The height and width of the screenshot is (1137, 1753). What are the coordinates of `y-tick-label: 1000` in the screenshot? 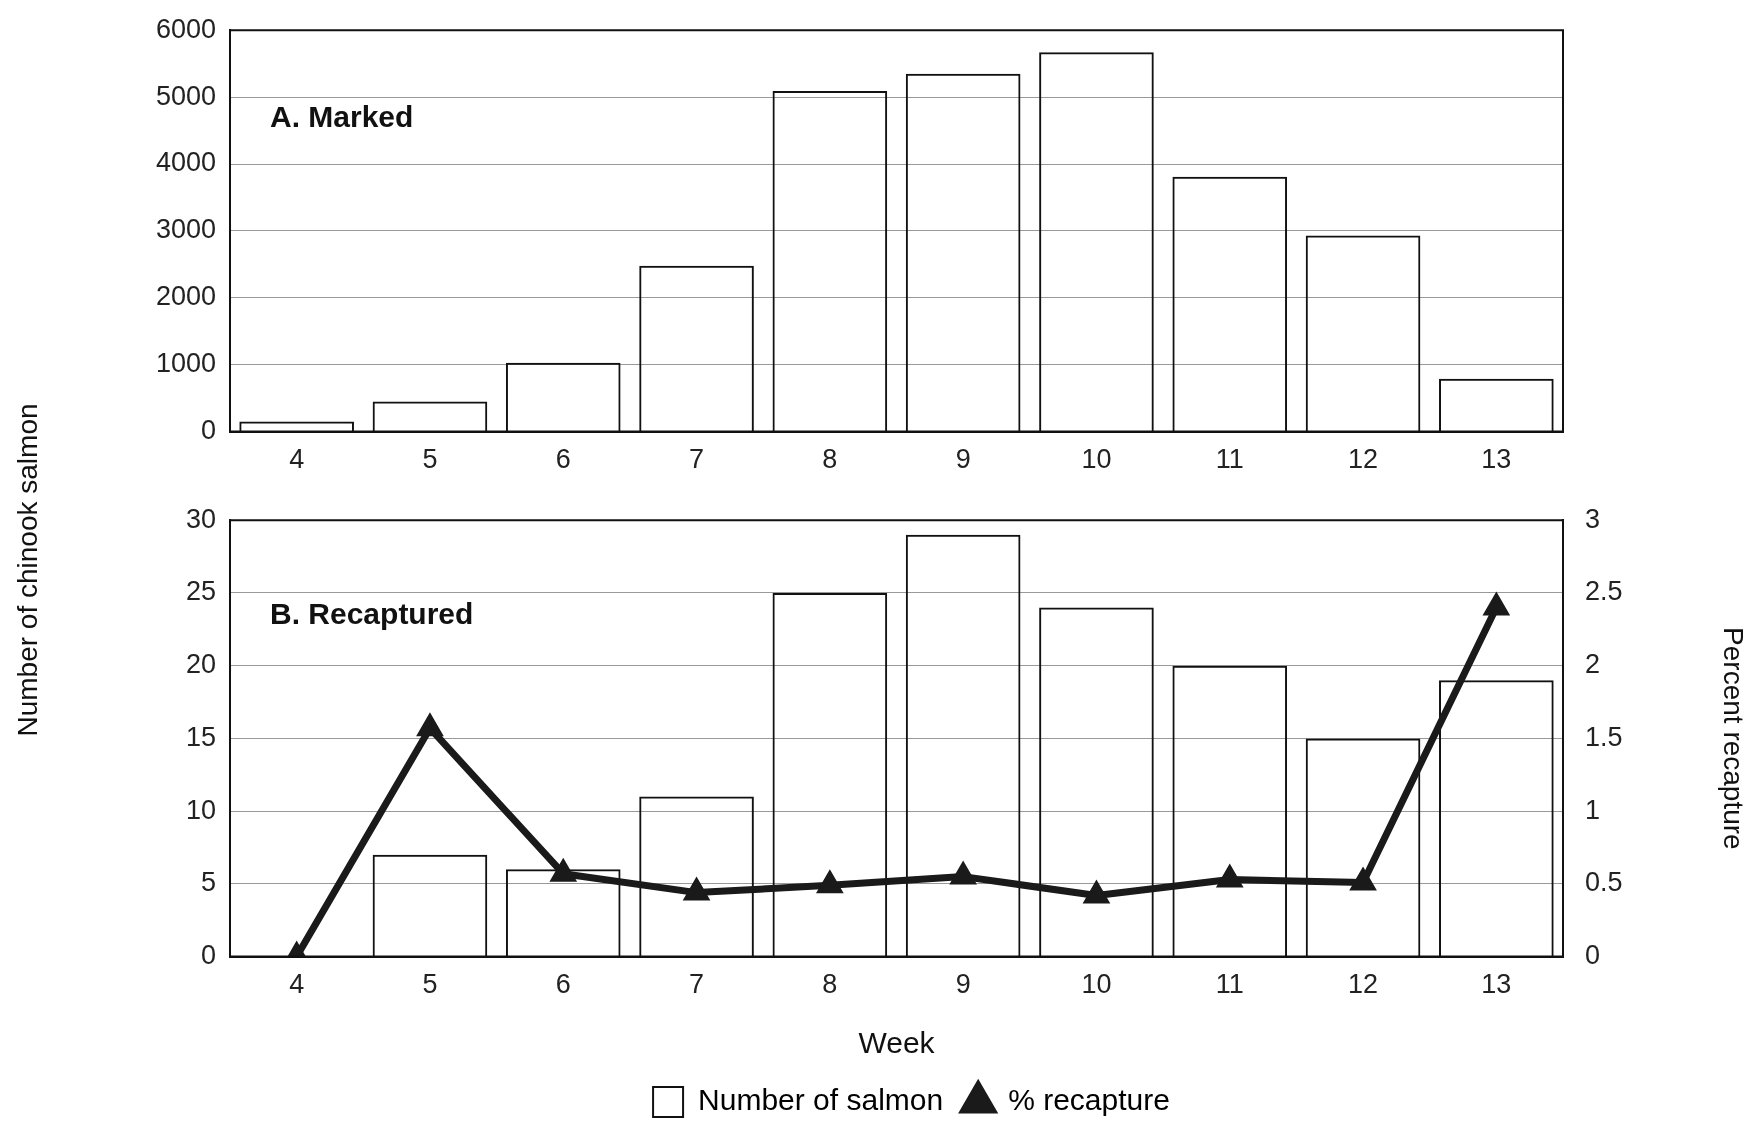 It's located at (185, 363).